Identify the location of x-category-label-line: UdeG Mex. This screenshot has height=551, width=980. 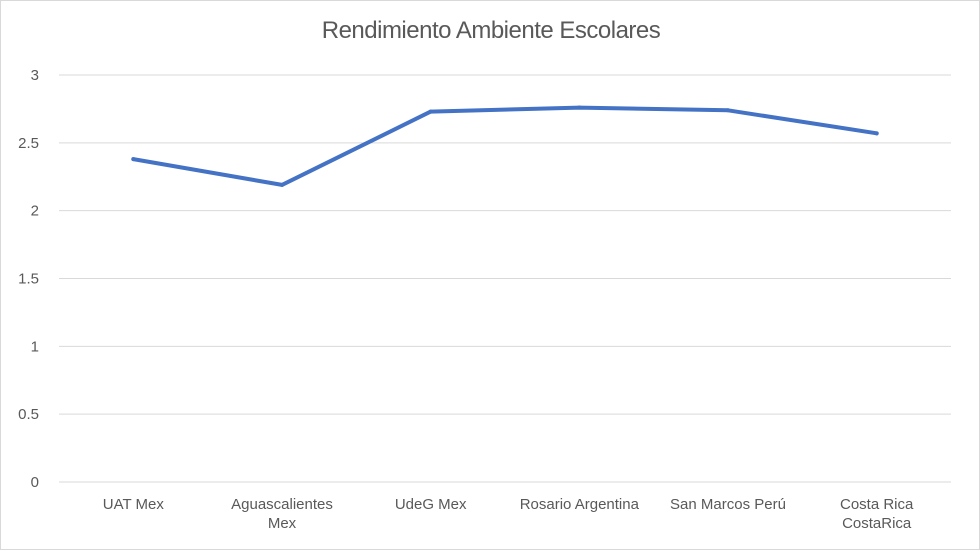
(431, 504).